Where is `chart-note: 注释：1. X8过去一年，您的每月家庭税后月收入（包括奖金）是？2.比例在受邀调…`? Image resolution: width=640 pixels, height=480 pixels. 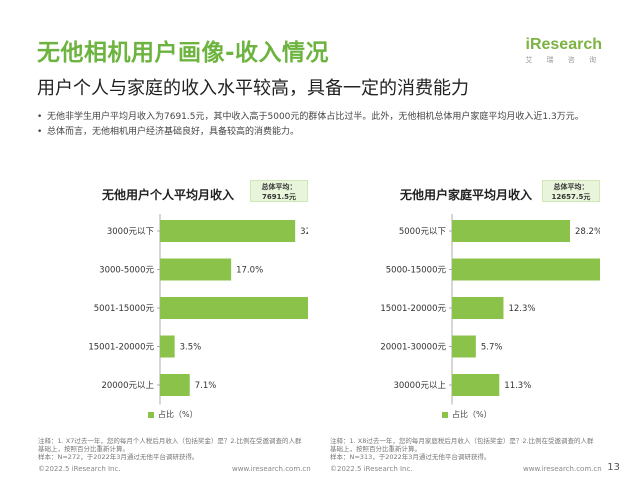
chart-note: 注释：1. X8过去一年，您的每月家庭税后月收入（包括奖金）是？2.比例在受邀调… is located at coordinates (462, 449).